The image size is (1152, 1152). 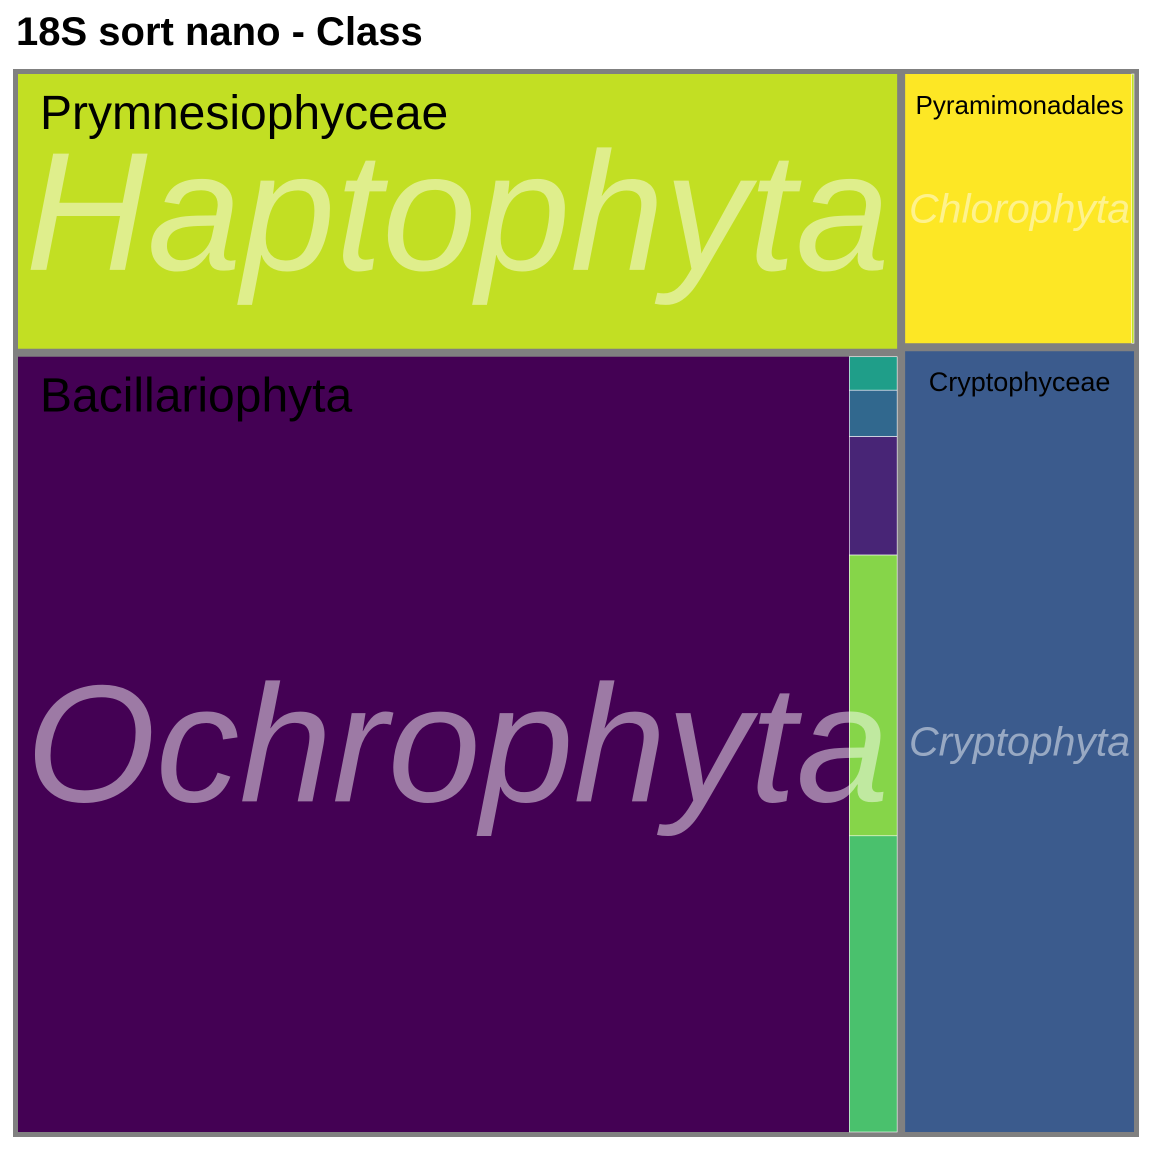 I want to click on group-label-chlorophyta: Chlorophyta, so click(x=1019, y=209).